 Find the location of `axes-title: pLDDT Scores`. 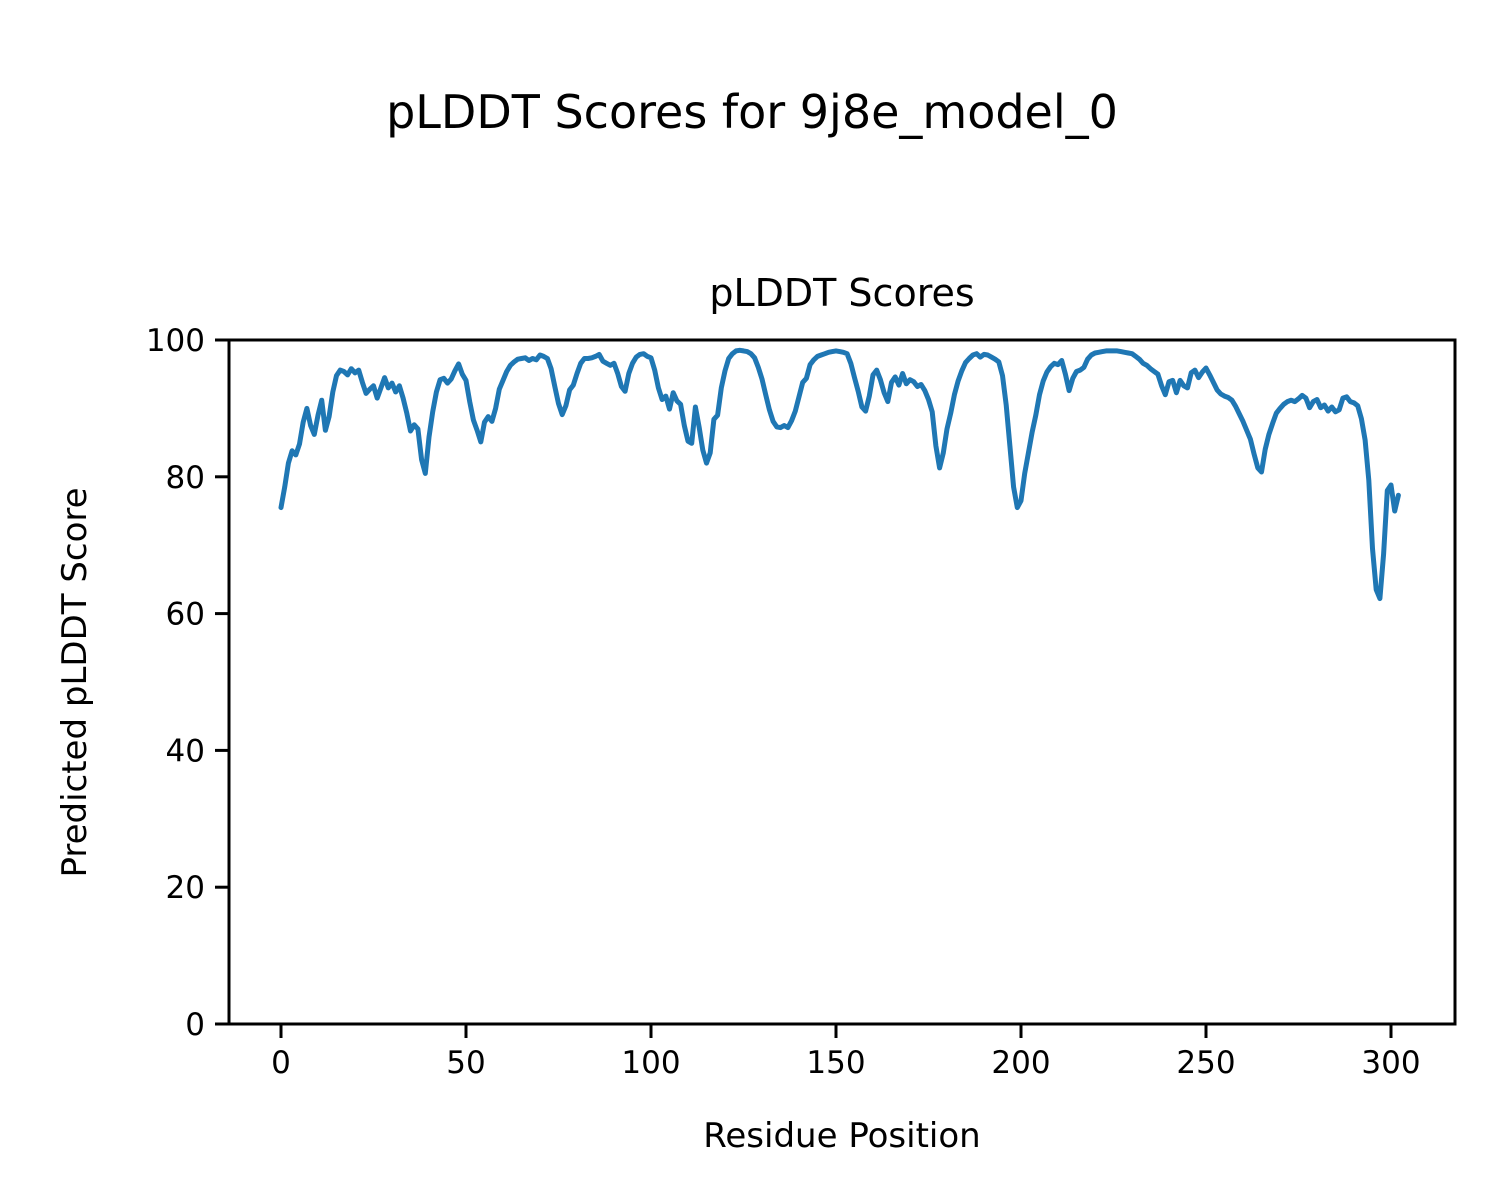

axes-title: pLDDT Scores is located at coordinates (841, 293).